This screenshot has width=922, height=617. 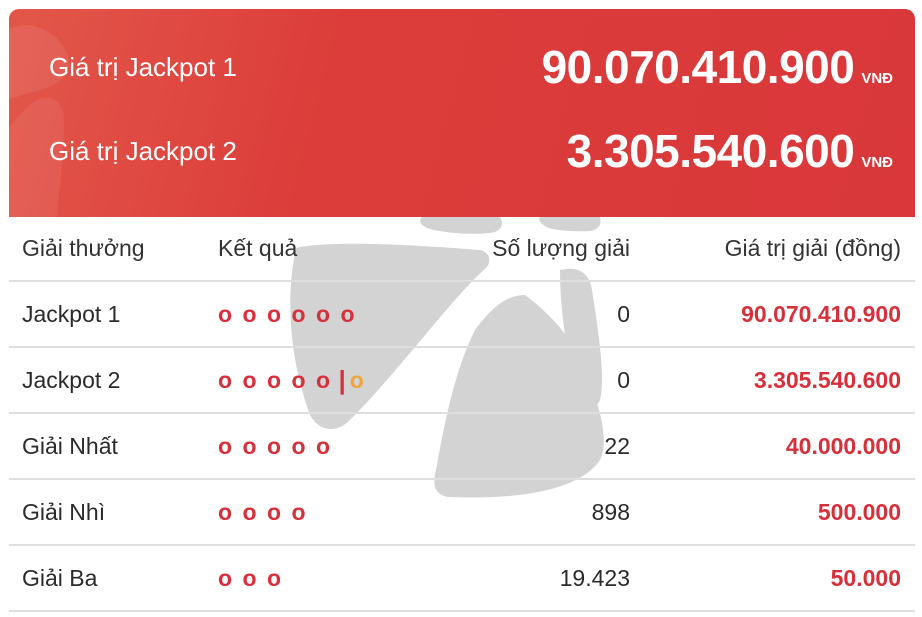 What do you see at coordinates (617, 445) in the screenshot?
I see `prize-count: 22` at bounding box center [617, 445].